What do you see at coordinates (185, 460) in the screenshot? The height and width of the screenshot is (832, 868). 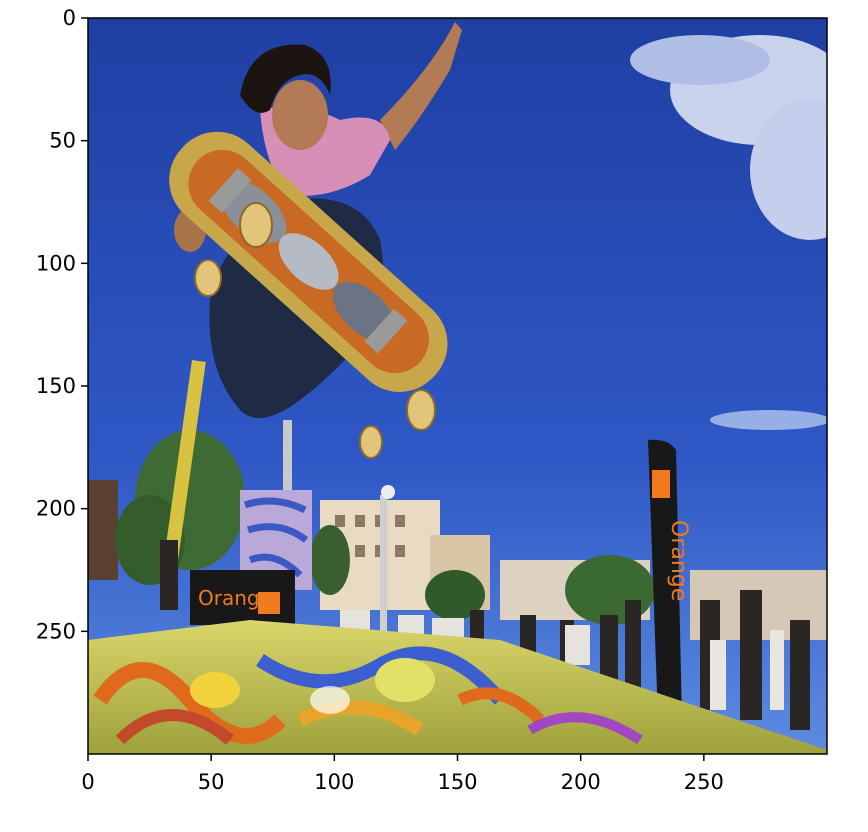 I see `flag-pole` at bounding box center [185, 460].